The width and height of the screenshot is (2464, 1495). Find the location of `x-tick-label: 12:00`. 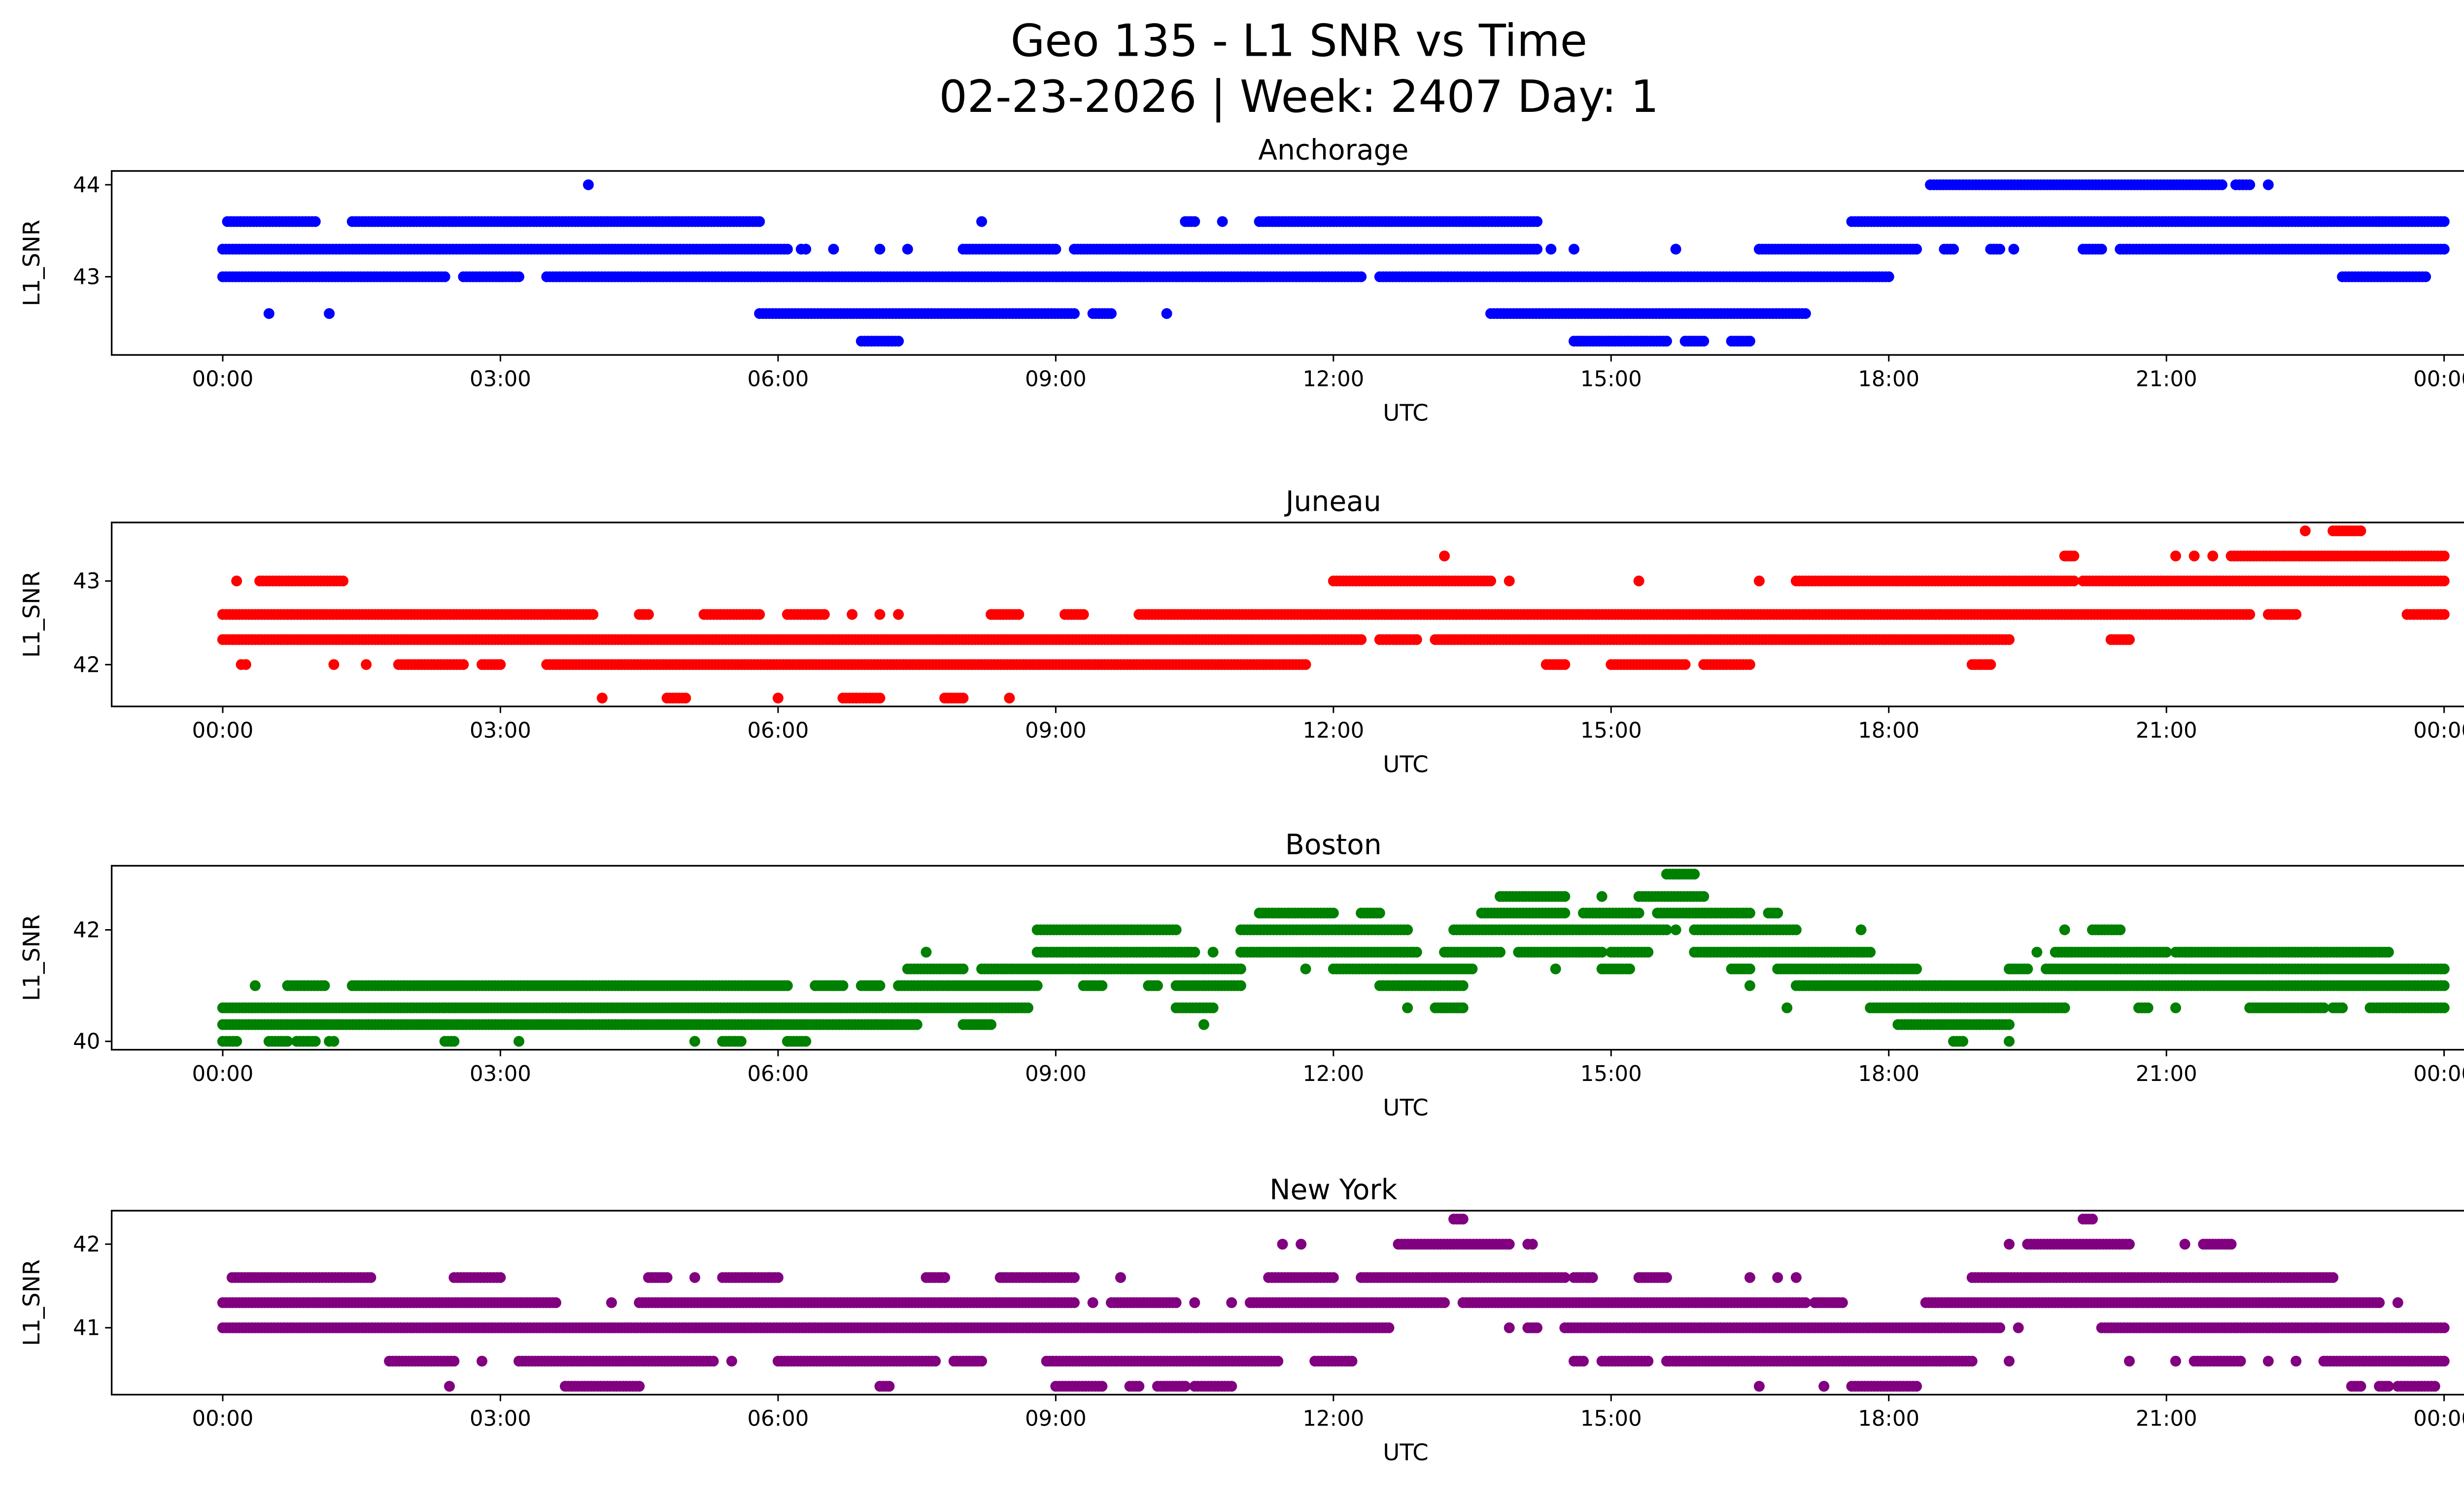

x-tick-label: 12:00 is located at coordinates (1333, 731).